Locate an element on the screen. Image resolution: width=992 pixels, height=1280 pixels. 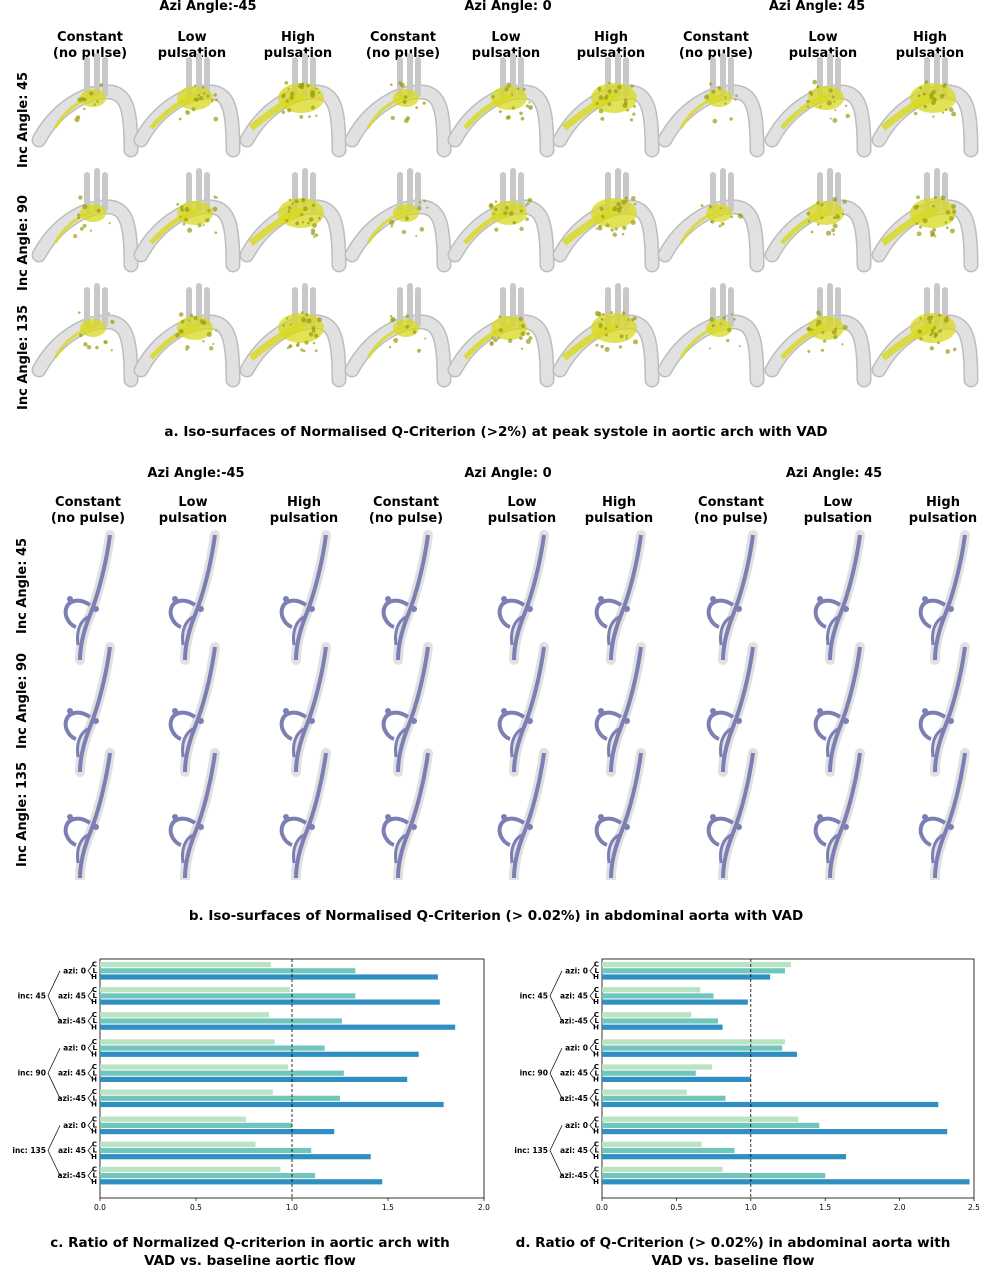
chart-d-x-tick-label: 1.0 is located at coordinates (751, 1207).